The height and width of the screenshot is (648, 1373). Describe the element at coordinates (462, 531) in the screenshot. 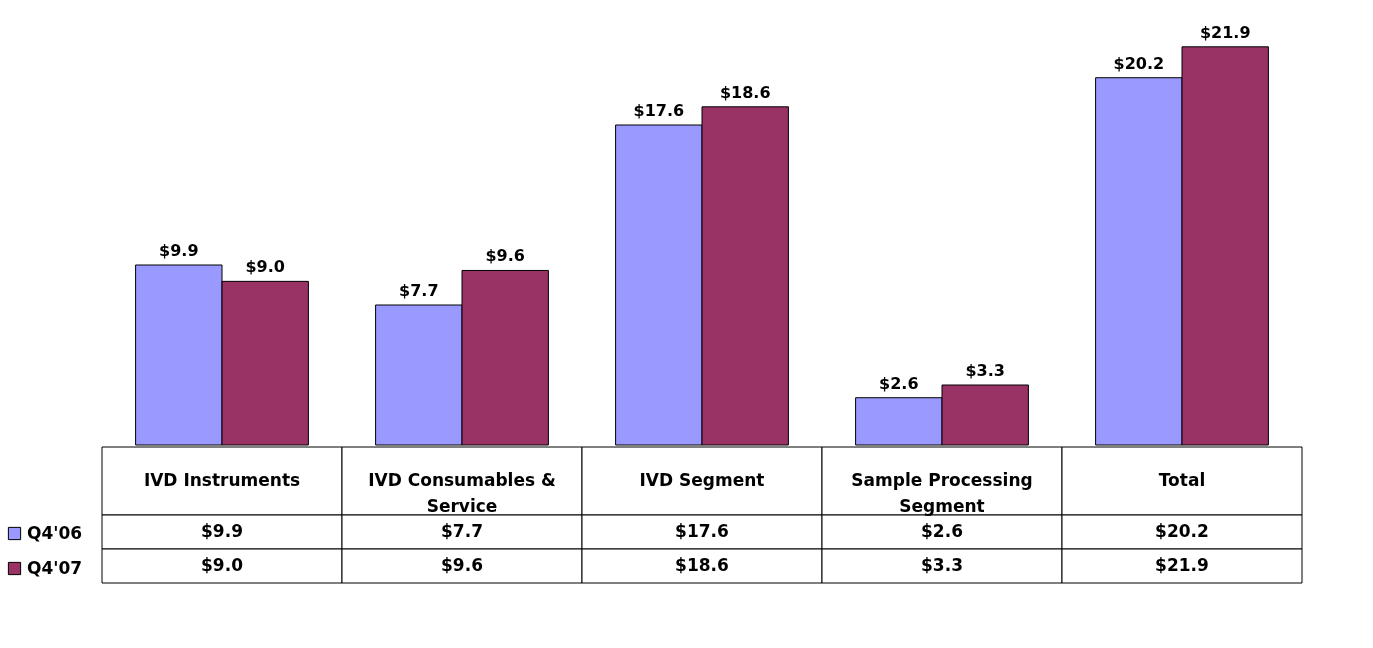

I see `data-label: $7.7` at that location.